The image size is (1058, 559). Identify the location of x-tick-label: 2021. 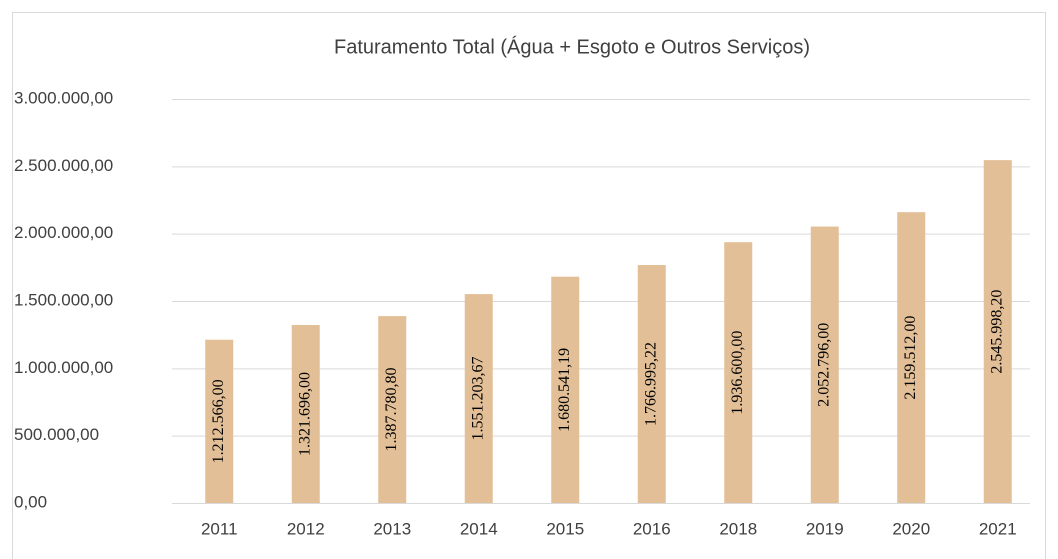
(998, 528).